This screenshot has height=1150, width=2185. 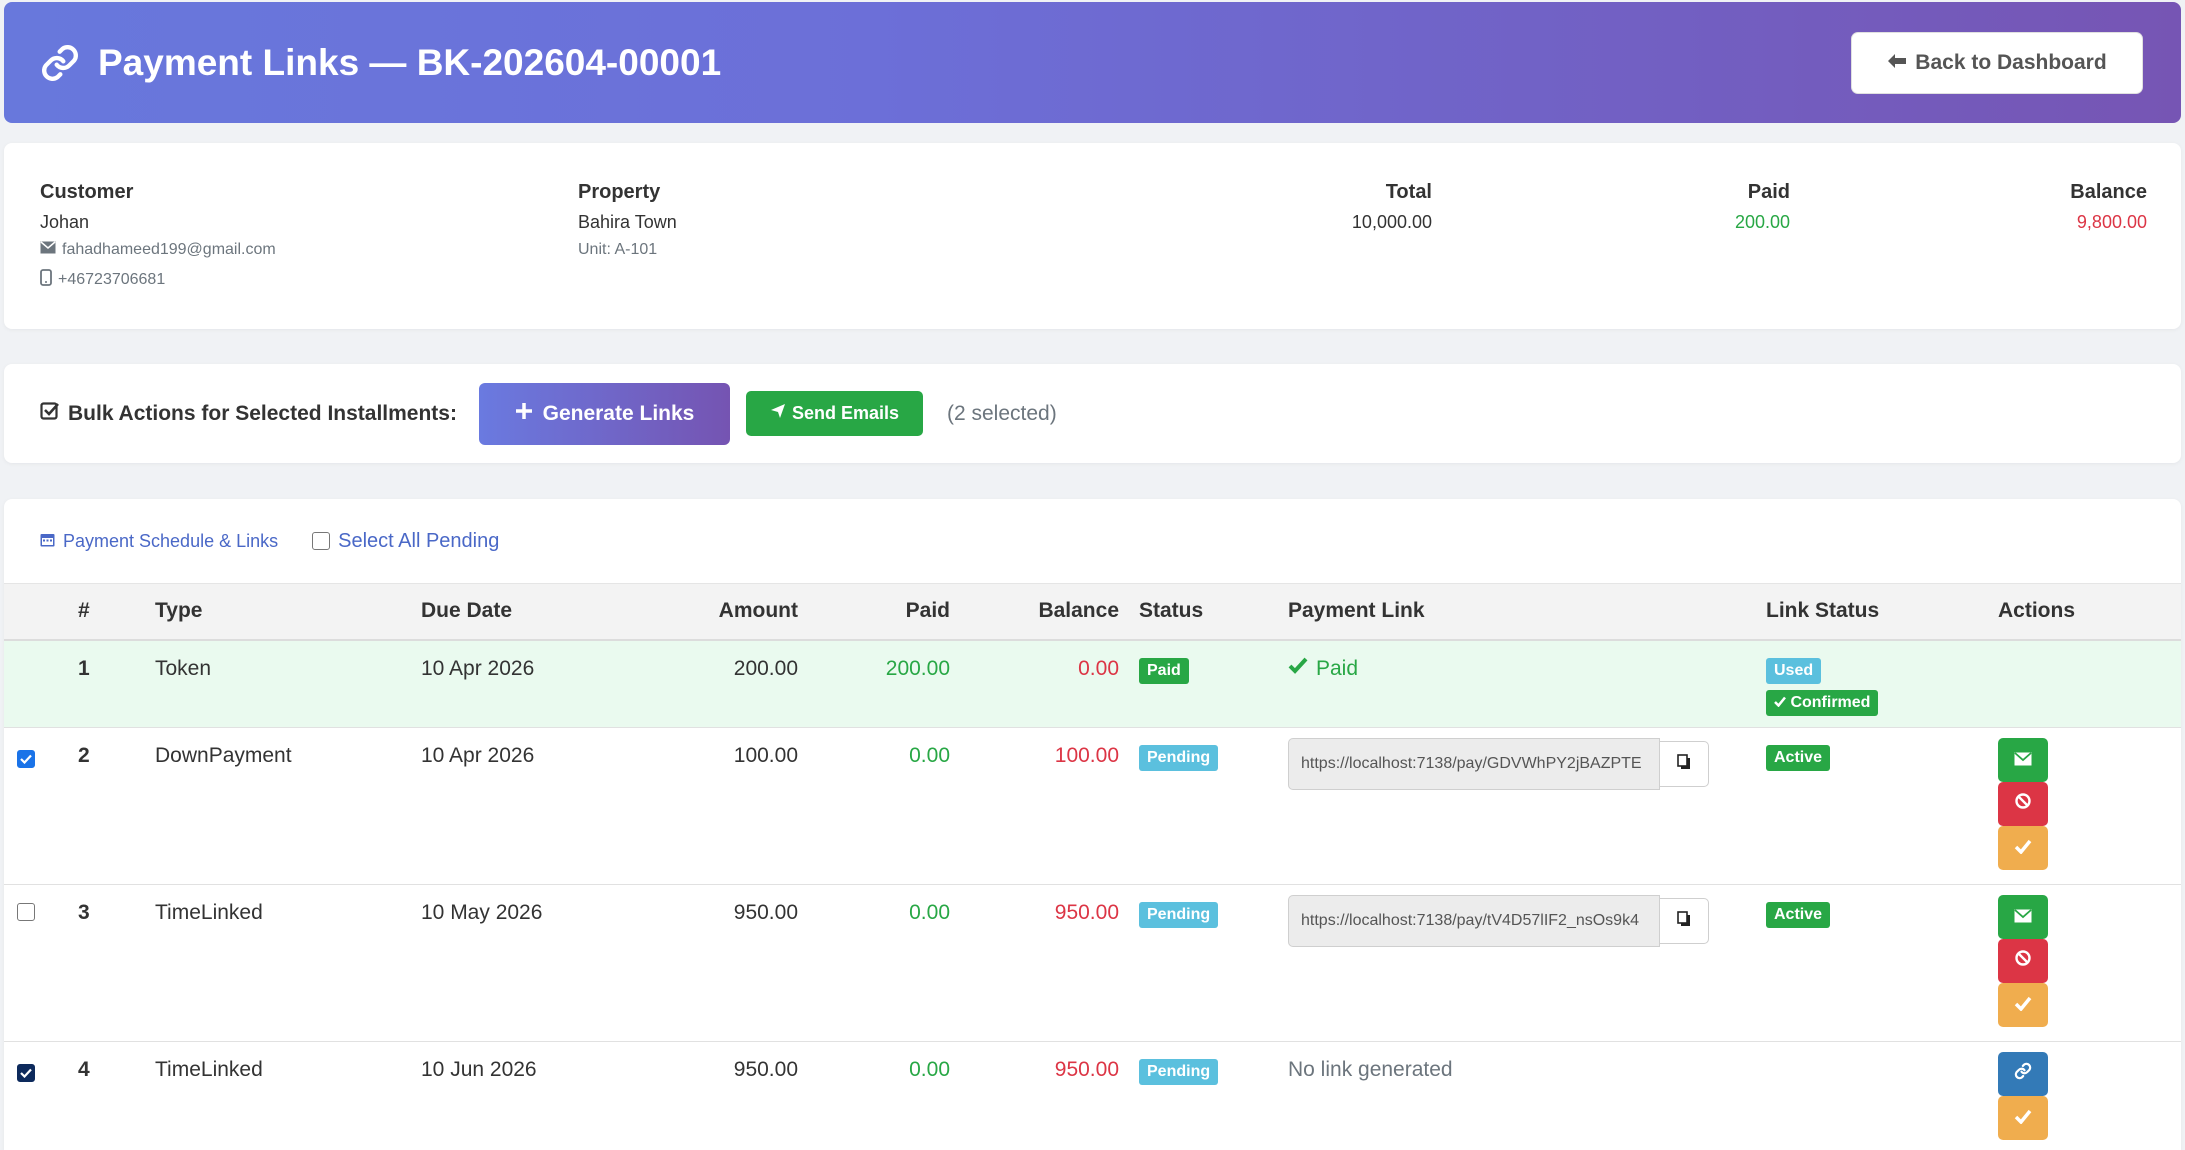 I want to click on balance-section: Balance 9,800.00, so click(x=2068, y=211).